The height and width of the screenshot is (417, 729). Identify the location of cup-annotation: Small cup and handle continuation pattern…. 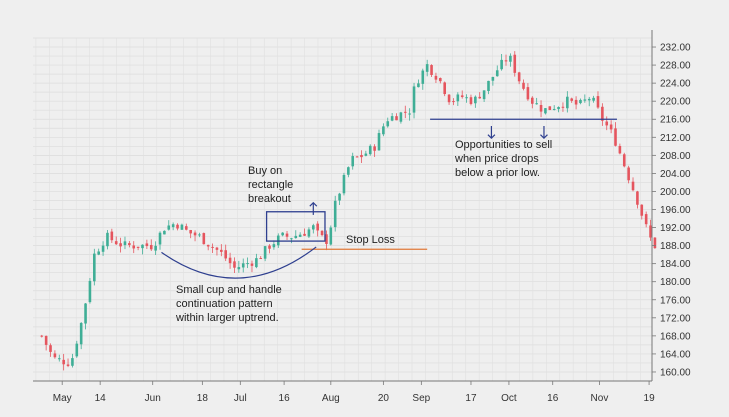
(228, 304).